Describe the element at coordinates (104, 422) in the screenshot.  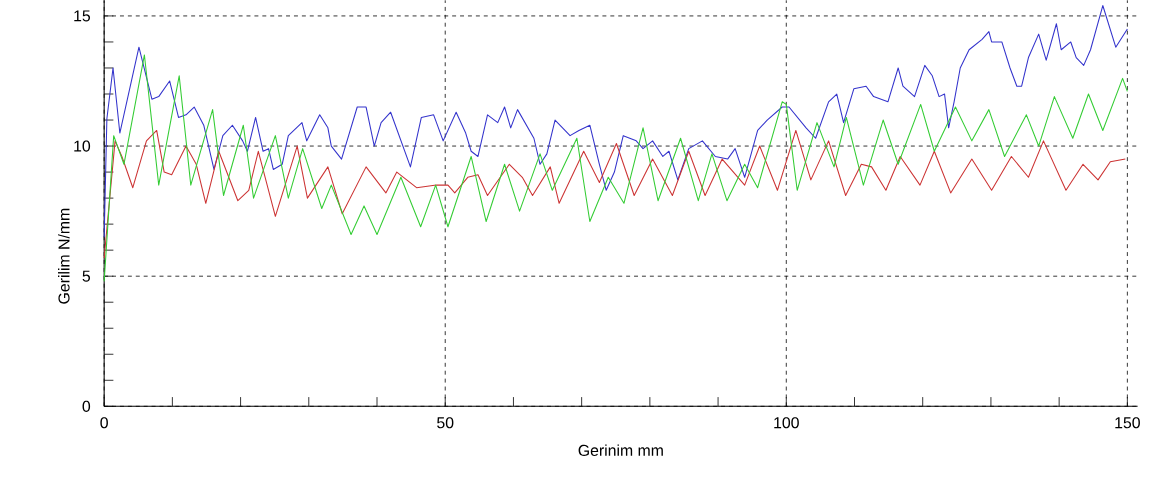
I see `x-tick-label: 0` at that location.